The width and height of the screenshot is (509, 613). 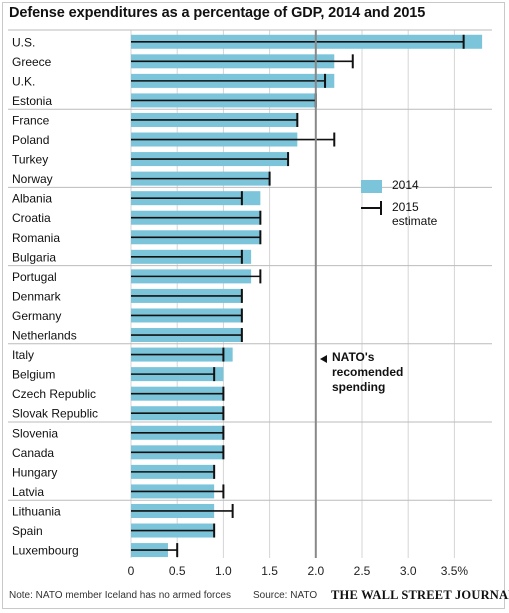 I want to click on publisher-logo: THE WALL STREET JOURNAL., so click(x=420, y=595).